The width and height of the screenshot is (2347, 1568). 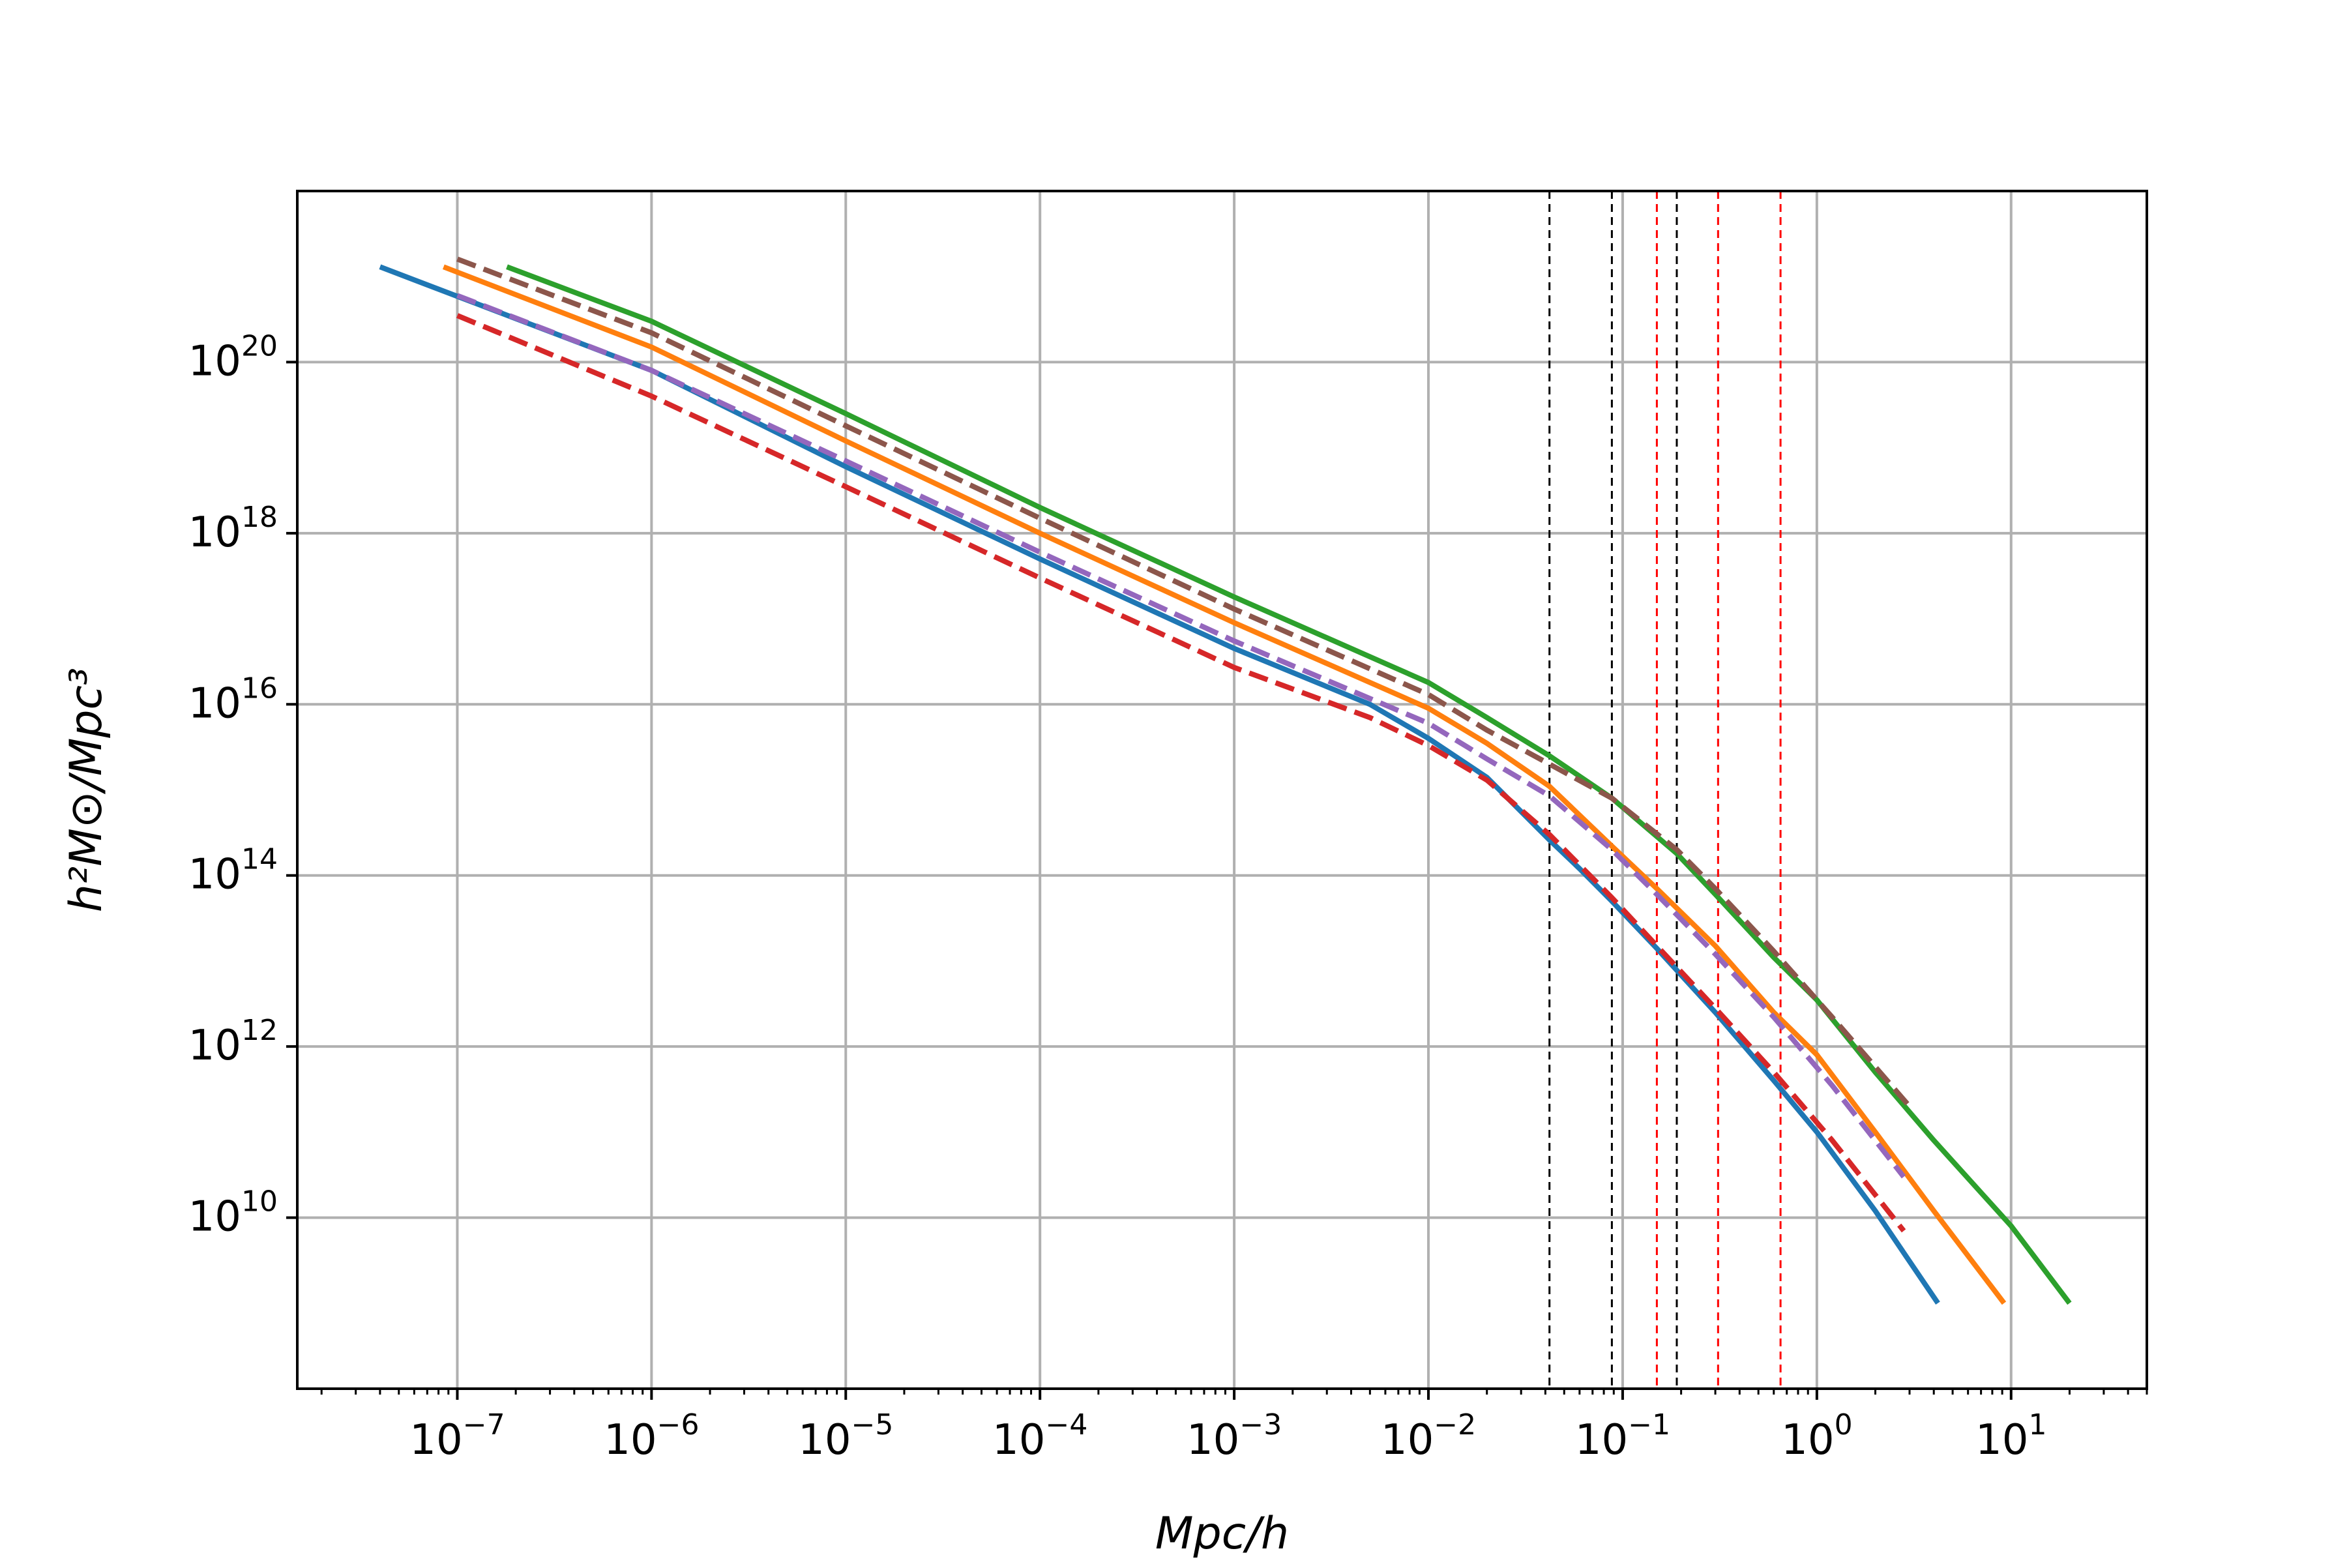 I want to click on x-tick-label: 10⁻⁵, so click(x=845, y=1436).